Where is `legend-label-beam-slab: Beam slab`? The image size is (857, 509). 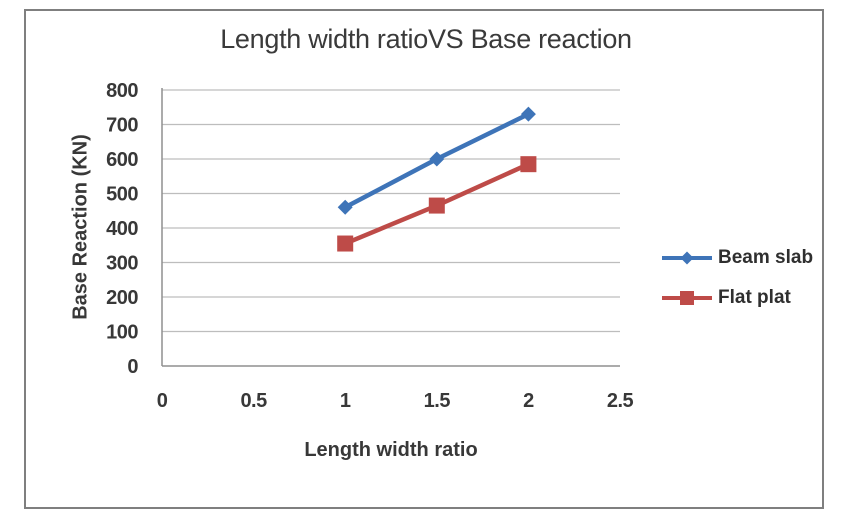 legend-label-beam-slab: Beam slab is located at coordinates (766, 257).